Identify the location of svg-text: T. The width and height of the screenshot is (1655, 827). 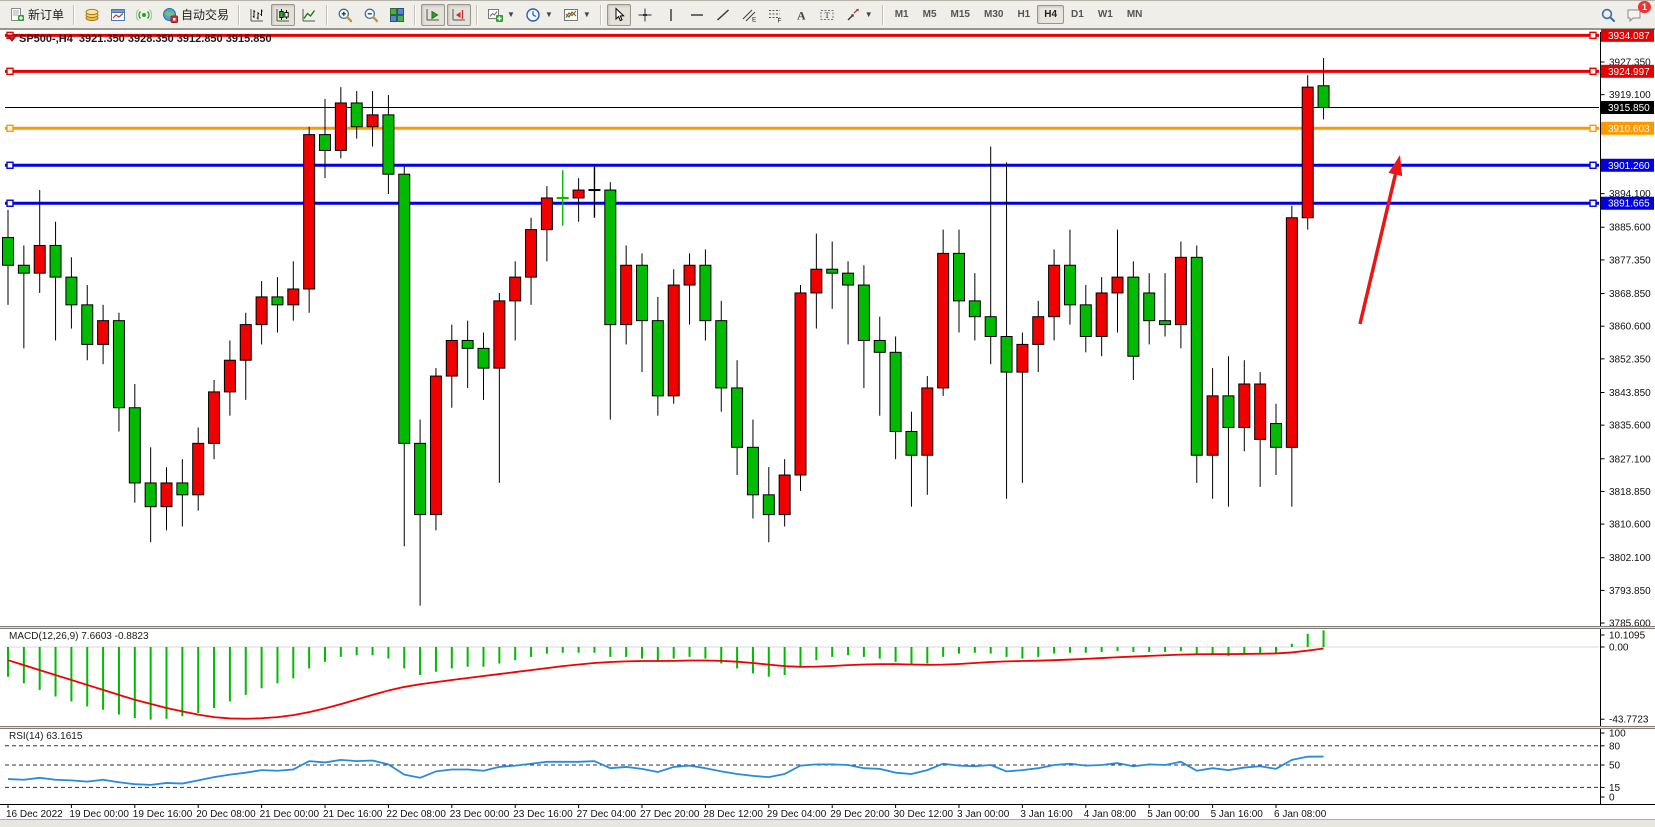
(827, 15).